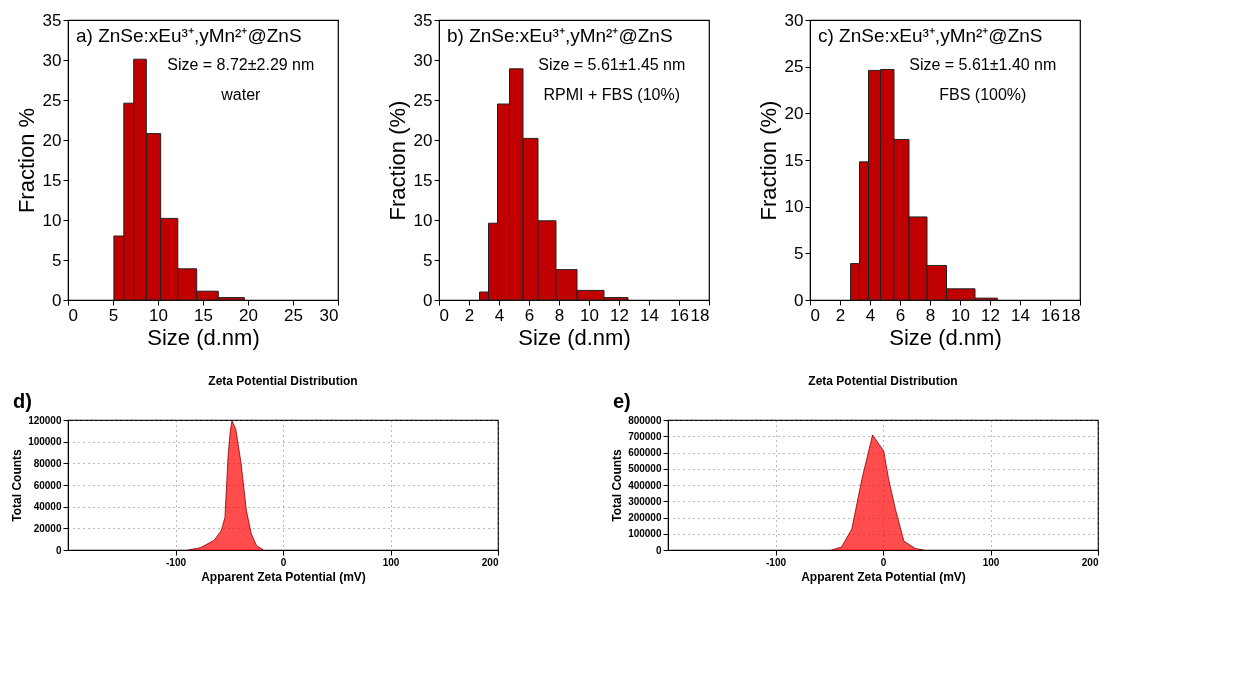 The image size is (1238, 683). Describe the element at coordinates (645, 469) in the screenshot. I see `y-tick-label: 500000` at that location.